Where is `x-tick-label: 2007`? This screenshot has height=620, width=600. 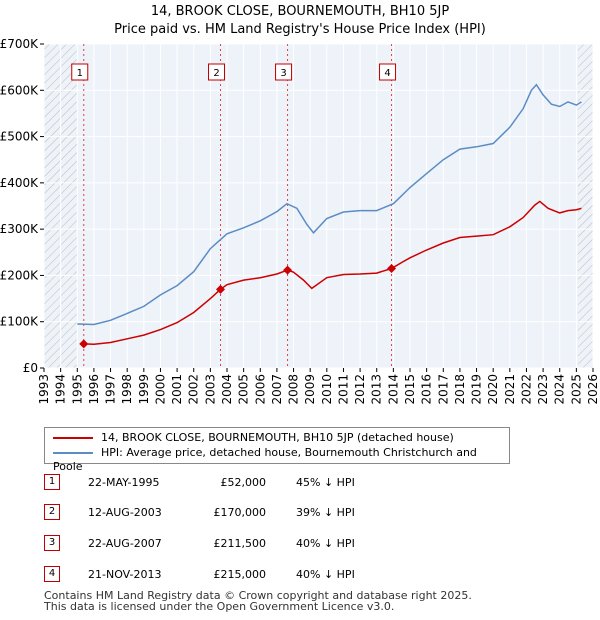
x-tick-label: 2007 is located at coordinates (277, 389).